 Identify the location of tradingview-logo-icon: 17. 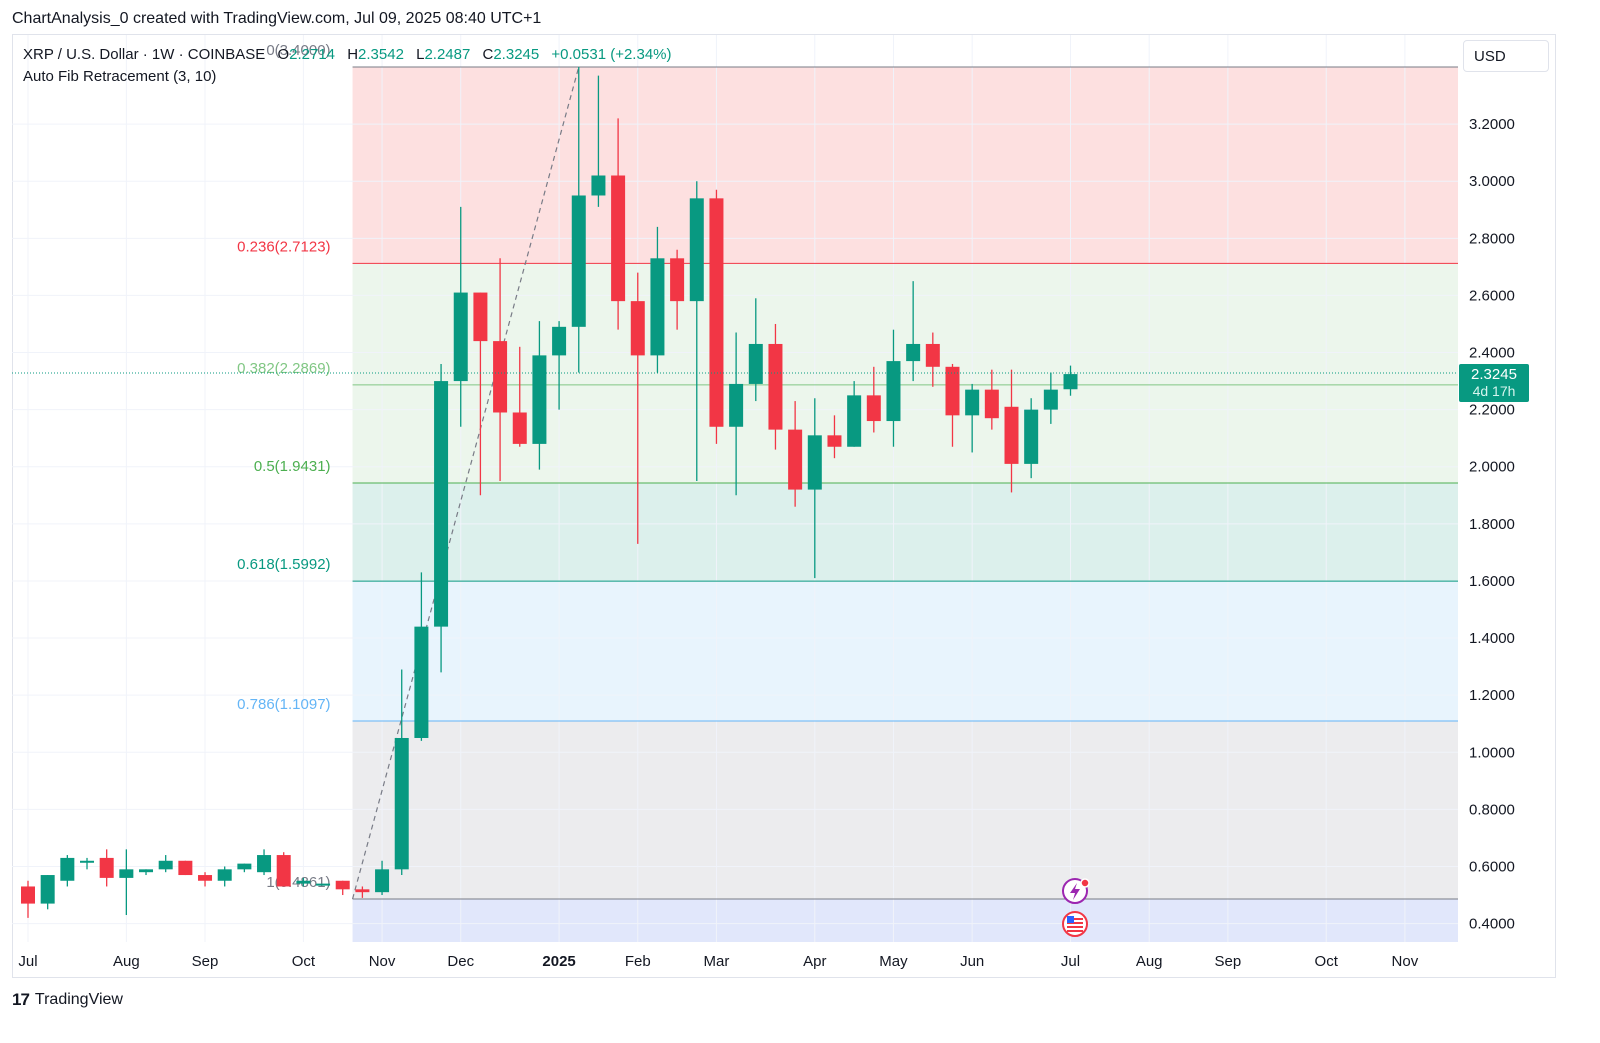
(21, 999).